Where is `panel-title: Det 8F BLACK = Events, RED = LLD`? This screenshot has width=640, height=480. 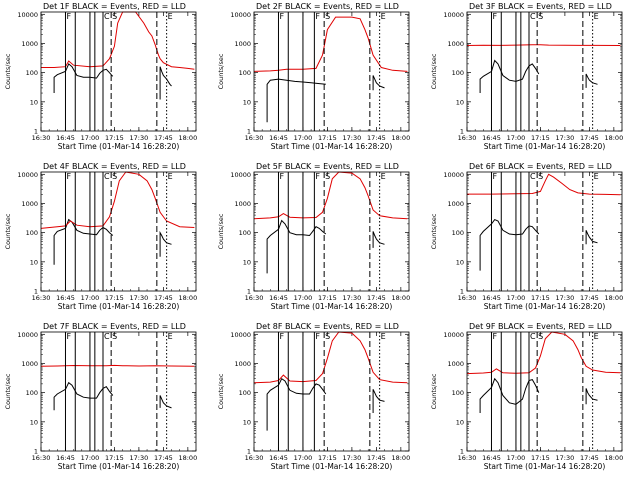
panel-title: Det 8F BLACK = Events, RED = LLD is located at coordinates (327, 326).